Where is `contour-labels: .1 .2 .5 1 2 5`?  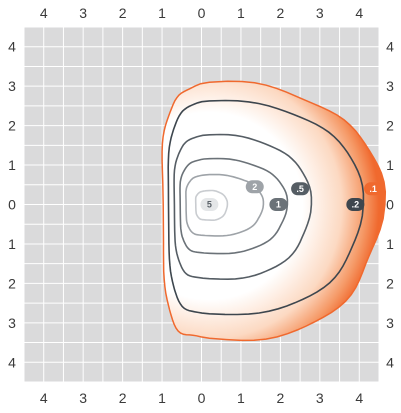 contour-labels: .1 .2 .5 1 2 5 is located at coordinates (291, 195).